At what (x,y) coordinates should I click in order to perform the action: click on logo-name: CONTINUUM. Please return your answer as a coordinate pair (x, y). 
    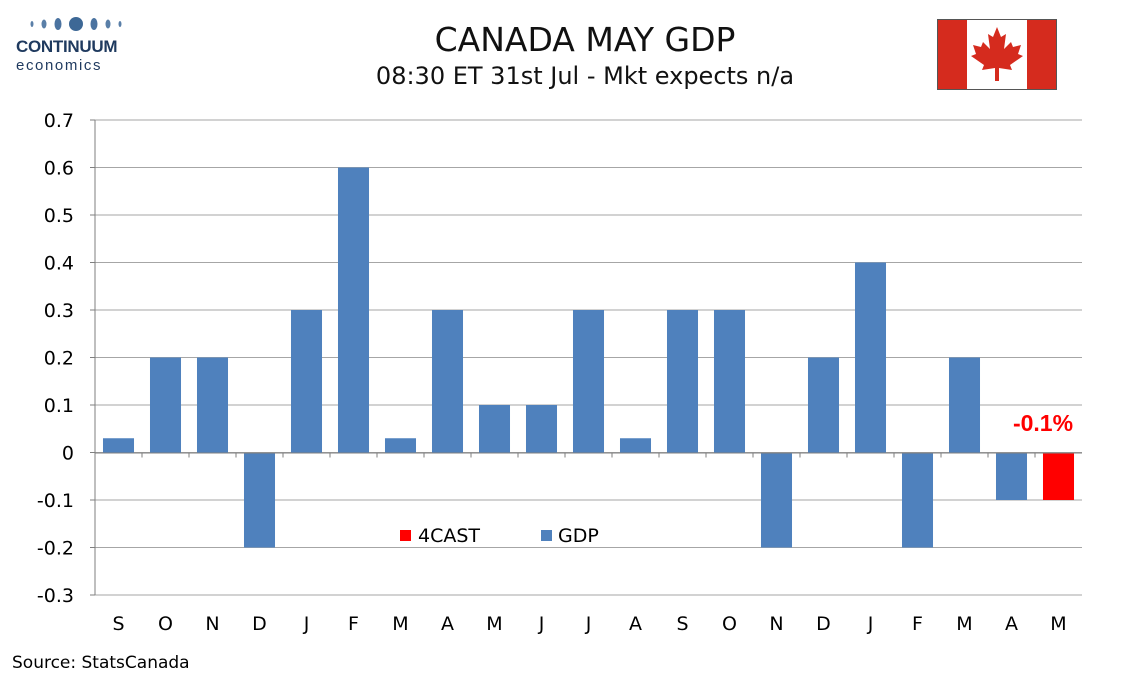
    Looking at the image, I should click on (67, 46).